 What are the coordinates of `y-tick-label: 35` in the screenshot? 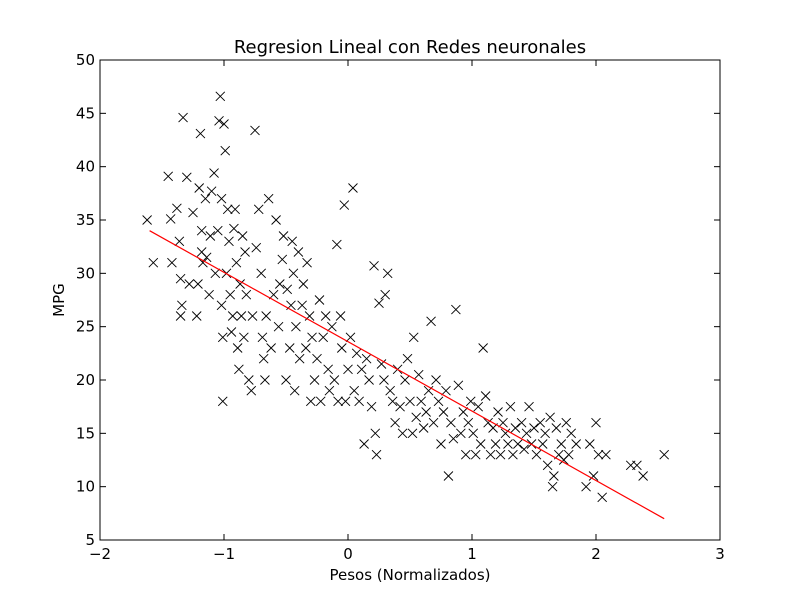 It's located at (85, 220).